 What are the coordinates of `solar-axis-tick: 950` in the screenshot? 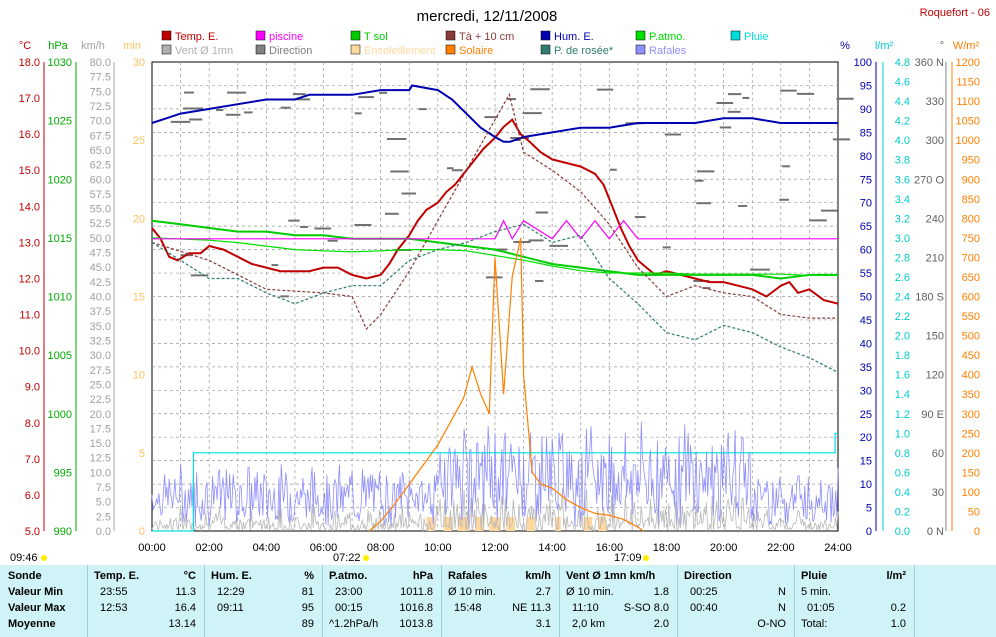 It's located at (971, 161).